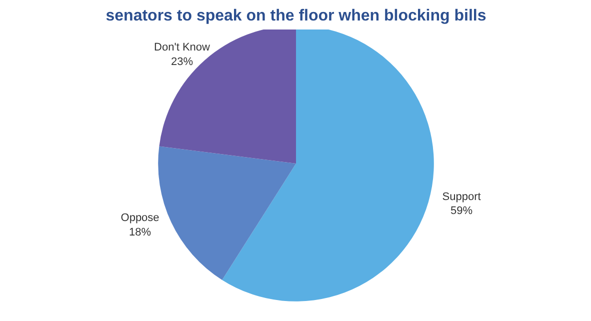 This screenshot has height=321, width=591. Describe the element at coordinates (140, 218) in the screenshot. I see `slice-label: Oppose` at that location.